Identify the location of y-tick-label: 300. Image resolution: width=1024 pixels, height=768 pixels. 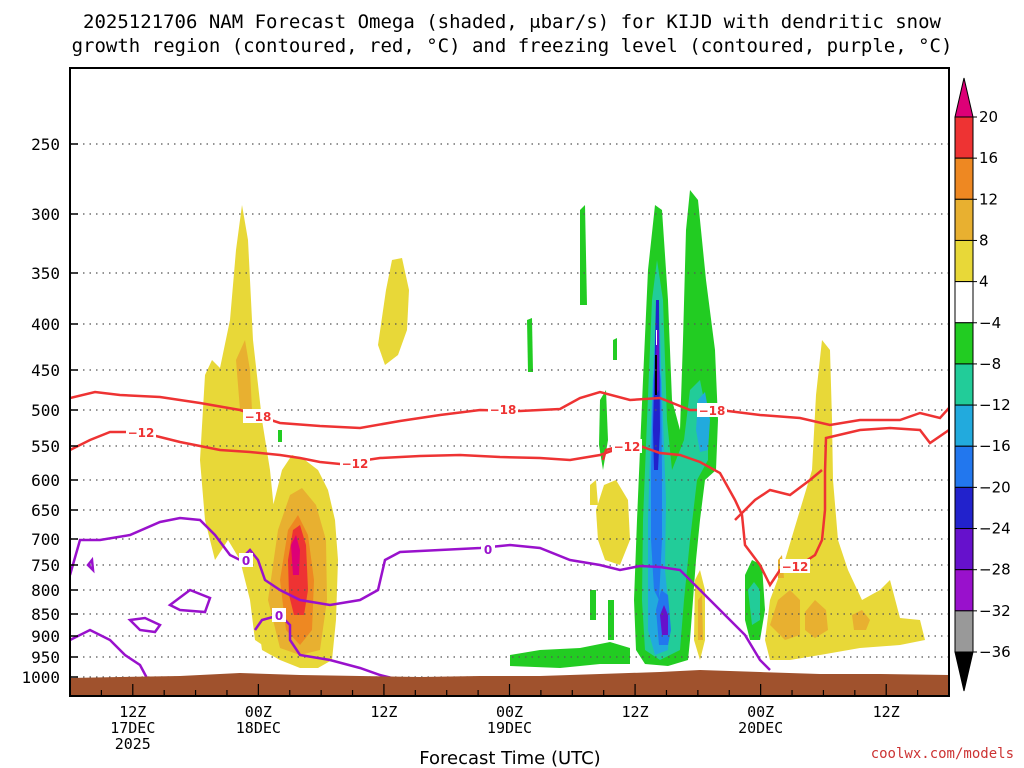
(45, 214).